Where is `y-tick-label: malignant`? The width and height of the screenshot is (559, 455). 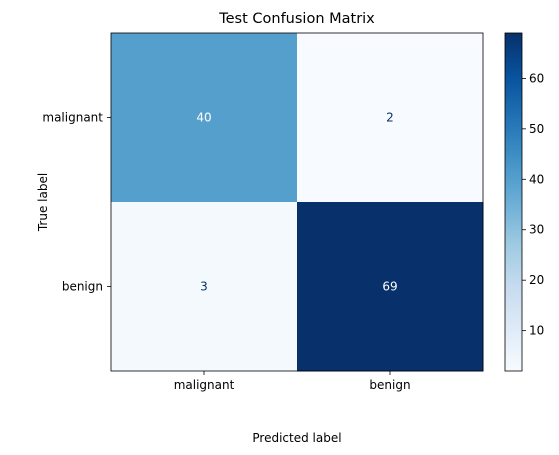
y-tick-label: malignant is located at coordinates (72, 118).